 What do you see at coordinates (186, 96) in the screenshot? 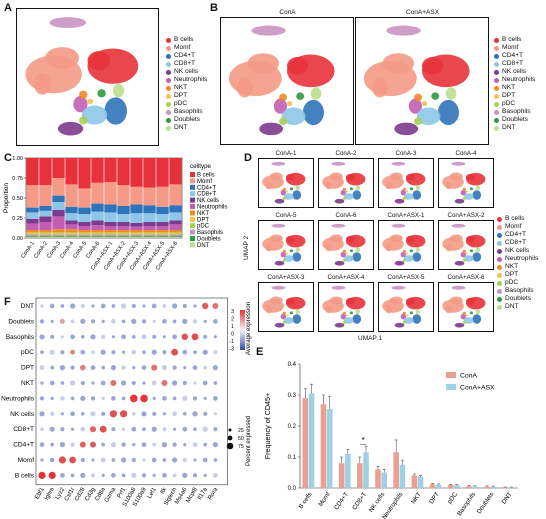
I see `legend-item: DPT` at bounding box center [186, 96].